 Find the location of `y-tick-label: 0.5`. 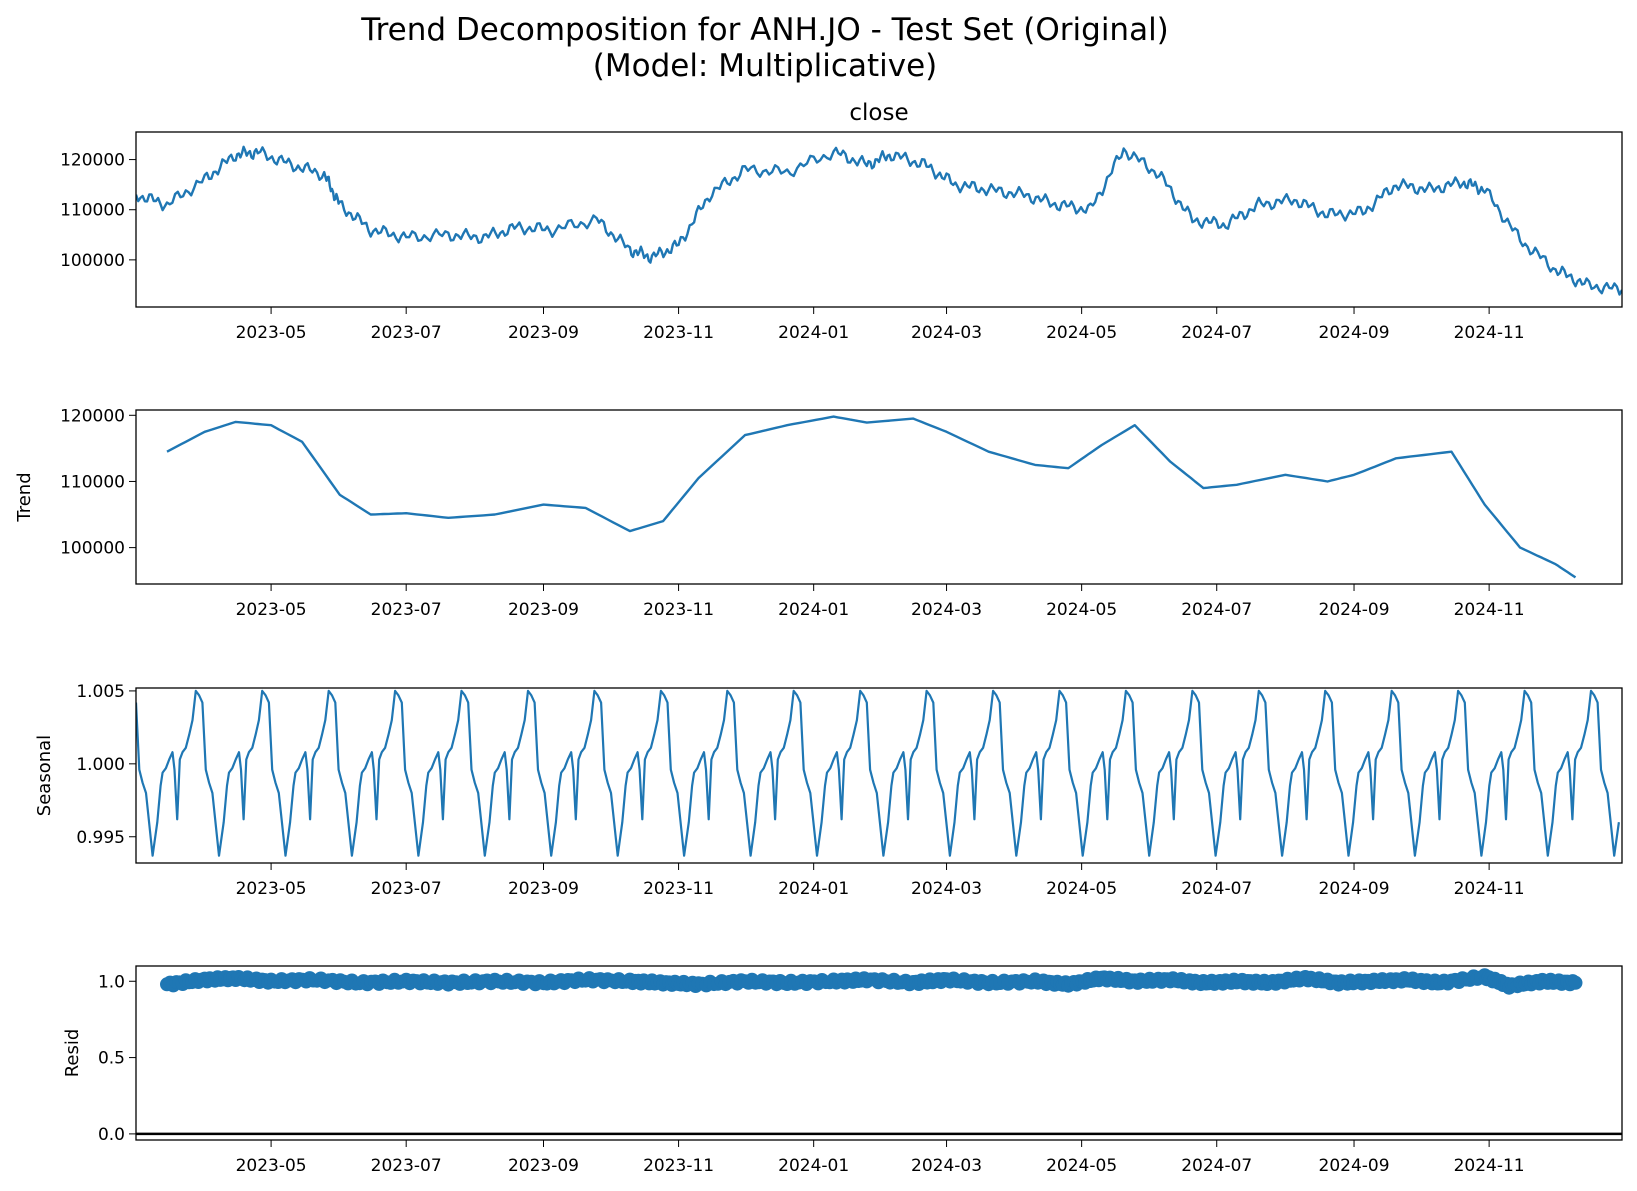

y-tick-label: 0.5 is located at coordinates (111, 1059).